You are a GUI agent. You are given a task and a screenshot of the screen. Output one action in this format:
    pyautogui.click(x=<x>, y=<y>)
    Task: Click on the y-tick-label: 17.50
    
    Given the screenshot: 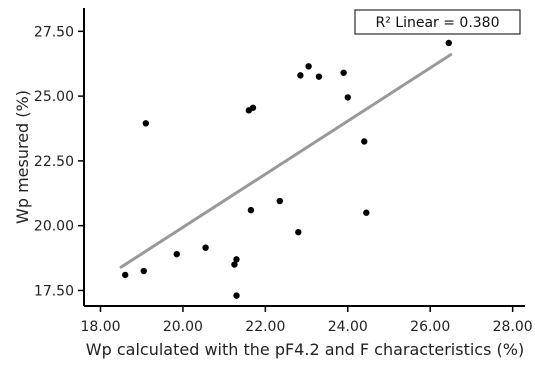 What is the action you would take?
    pyautogui.click(x=54, y=291)
    